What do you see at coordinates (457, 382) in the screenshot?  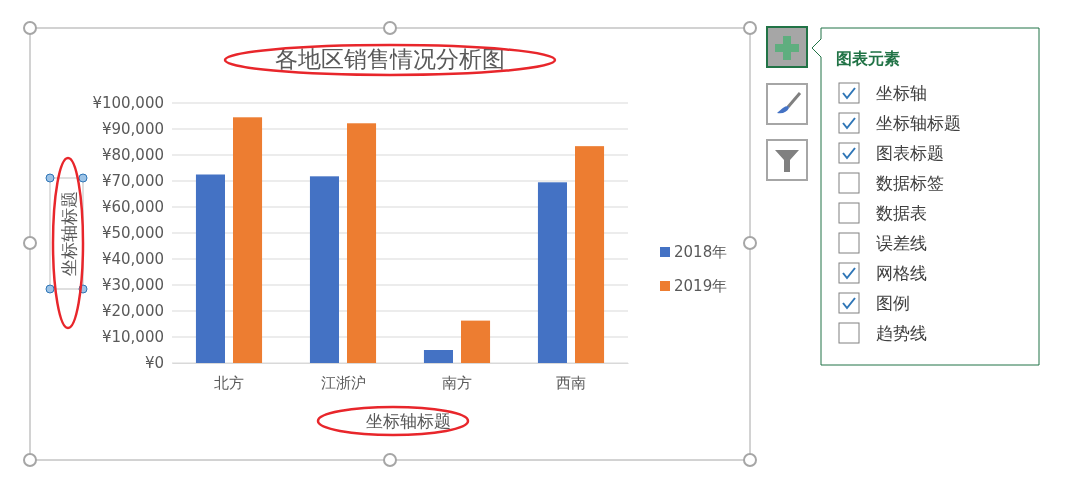 I see `x-tick-label: 南方` at bounding box center [457, 382].